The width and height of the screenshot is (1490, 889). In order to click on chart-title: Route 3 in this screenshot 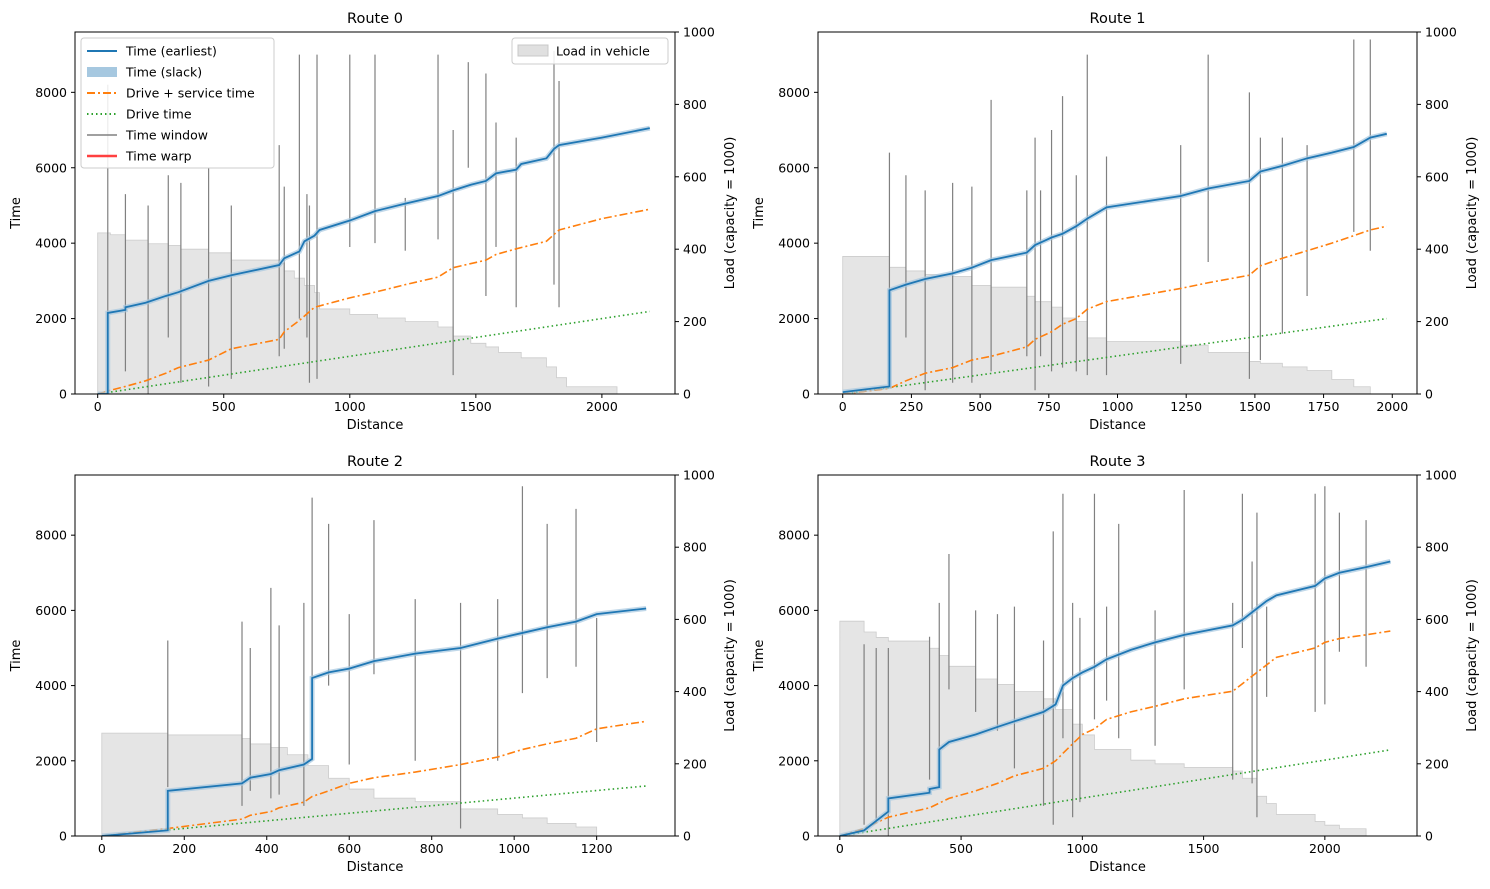, I will do `click(1118, 462)`.